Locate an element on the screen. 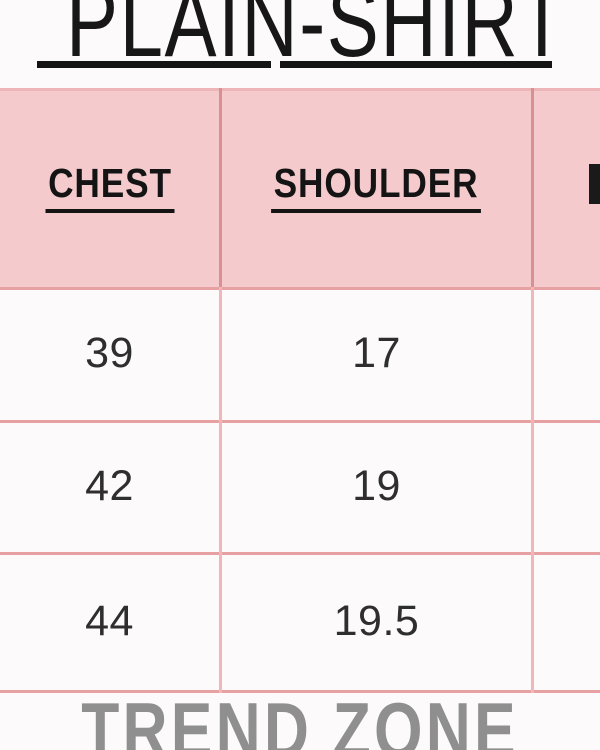 This screenshot has width=600, height=750. shoulder-value: 19 is located at coordinates (376, 485).